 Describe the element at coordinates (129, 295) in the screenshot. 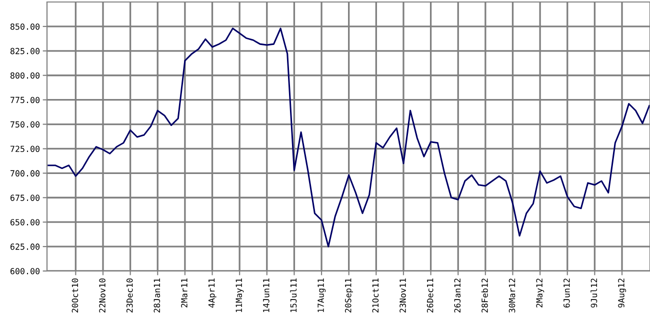

I see `x-tick-label: 23Dec10` at that location.